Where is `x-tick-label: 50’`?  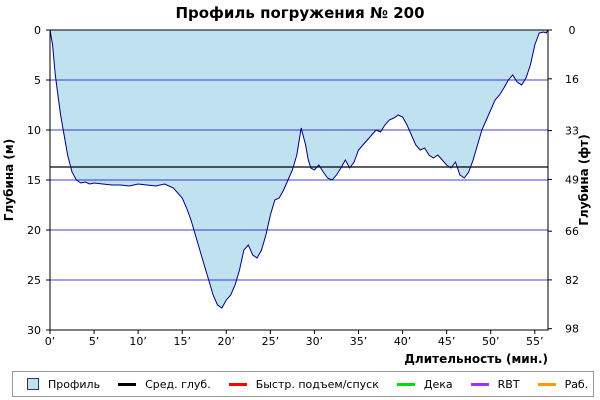 x-tick-label: 50’ is located at coordinates (491, 341).